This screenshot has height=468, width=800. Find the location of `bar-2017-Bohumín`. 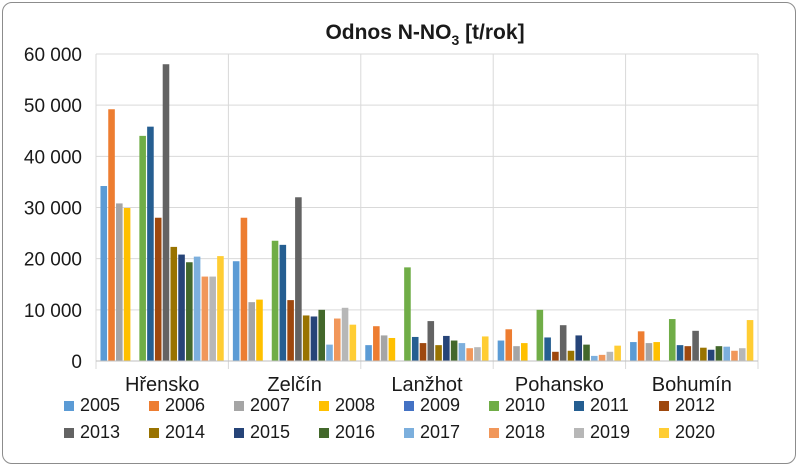

bar-2017-Bohumín is located at coordinates (726, 353).